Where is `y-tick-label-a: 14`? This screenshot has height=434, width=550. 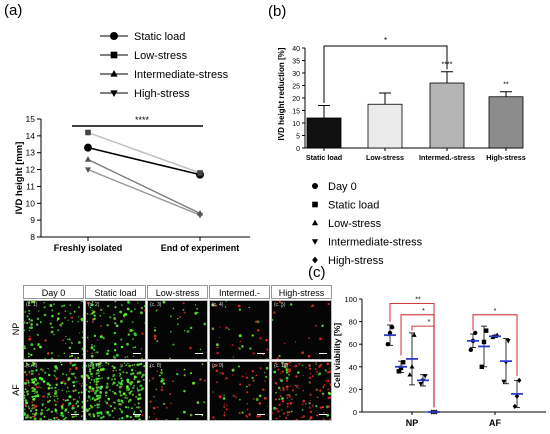
y-tick-label-a: 14 is located at coordinates (31, 136).